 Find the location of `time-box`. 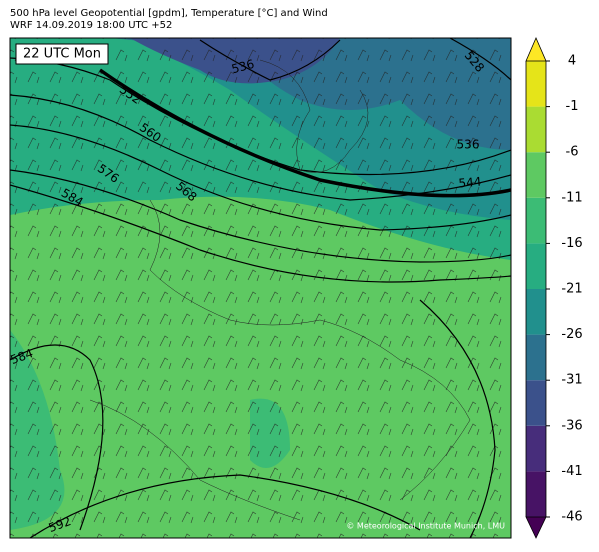

time-box is located at coordinates (62, 54).